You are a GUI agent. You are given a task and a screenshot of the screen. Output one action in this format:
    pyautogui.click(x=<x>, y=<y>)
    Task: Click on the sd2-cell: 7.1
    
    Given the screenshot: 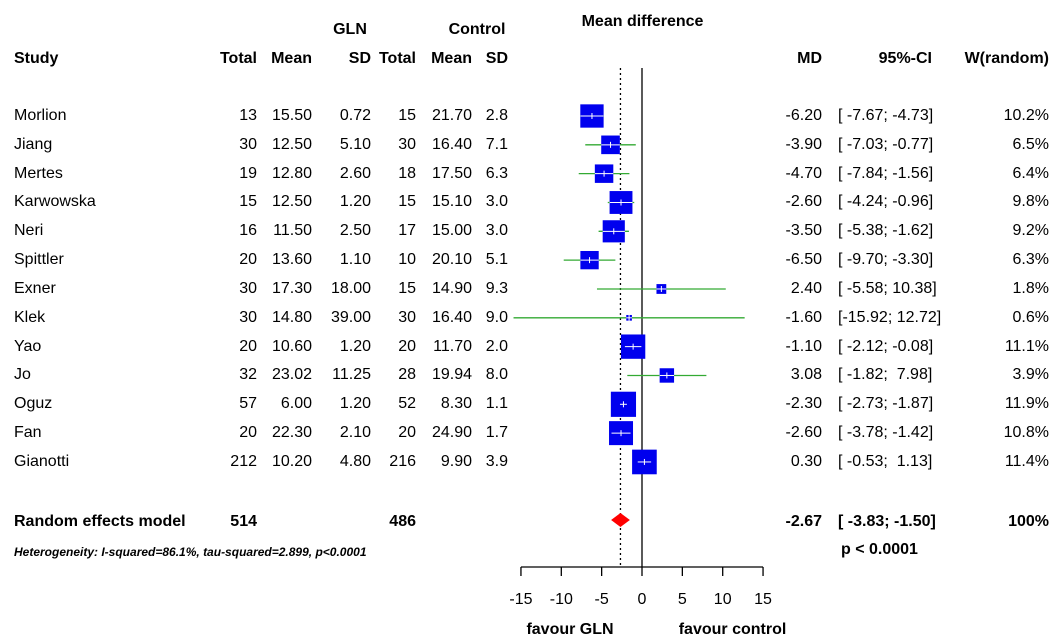 What is the action you would take?
    pyautogui.click(x=496, y=144)
    